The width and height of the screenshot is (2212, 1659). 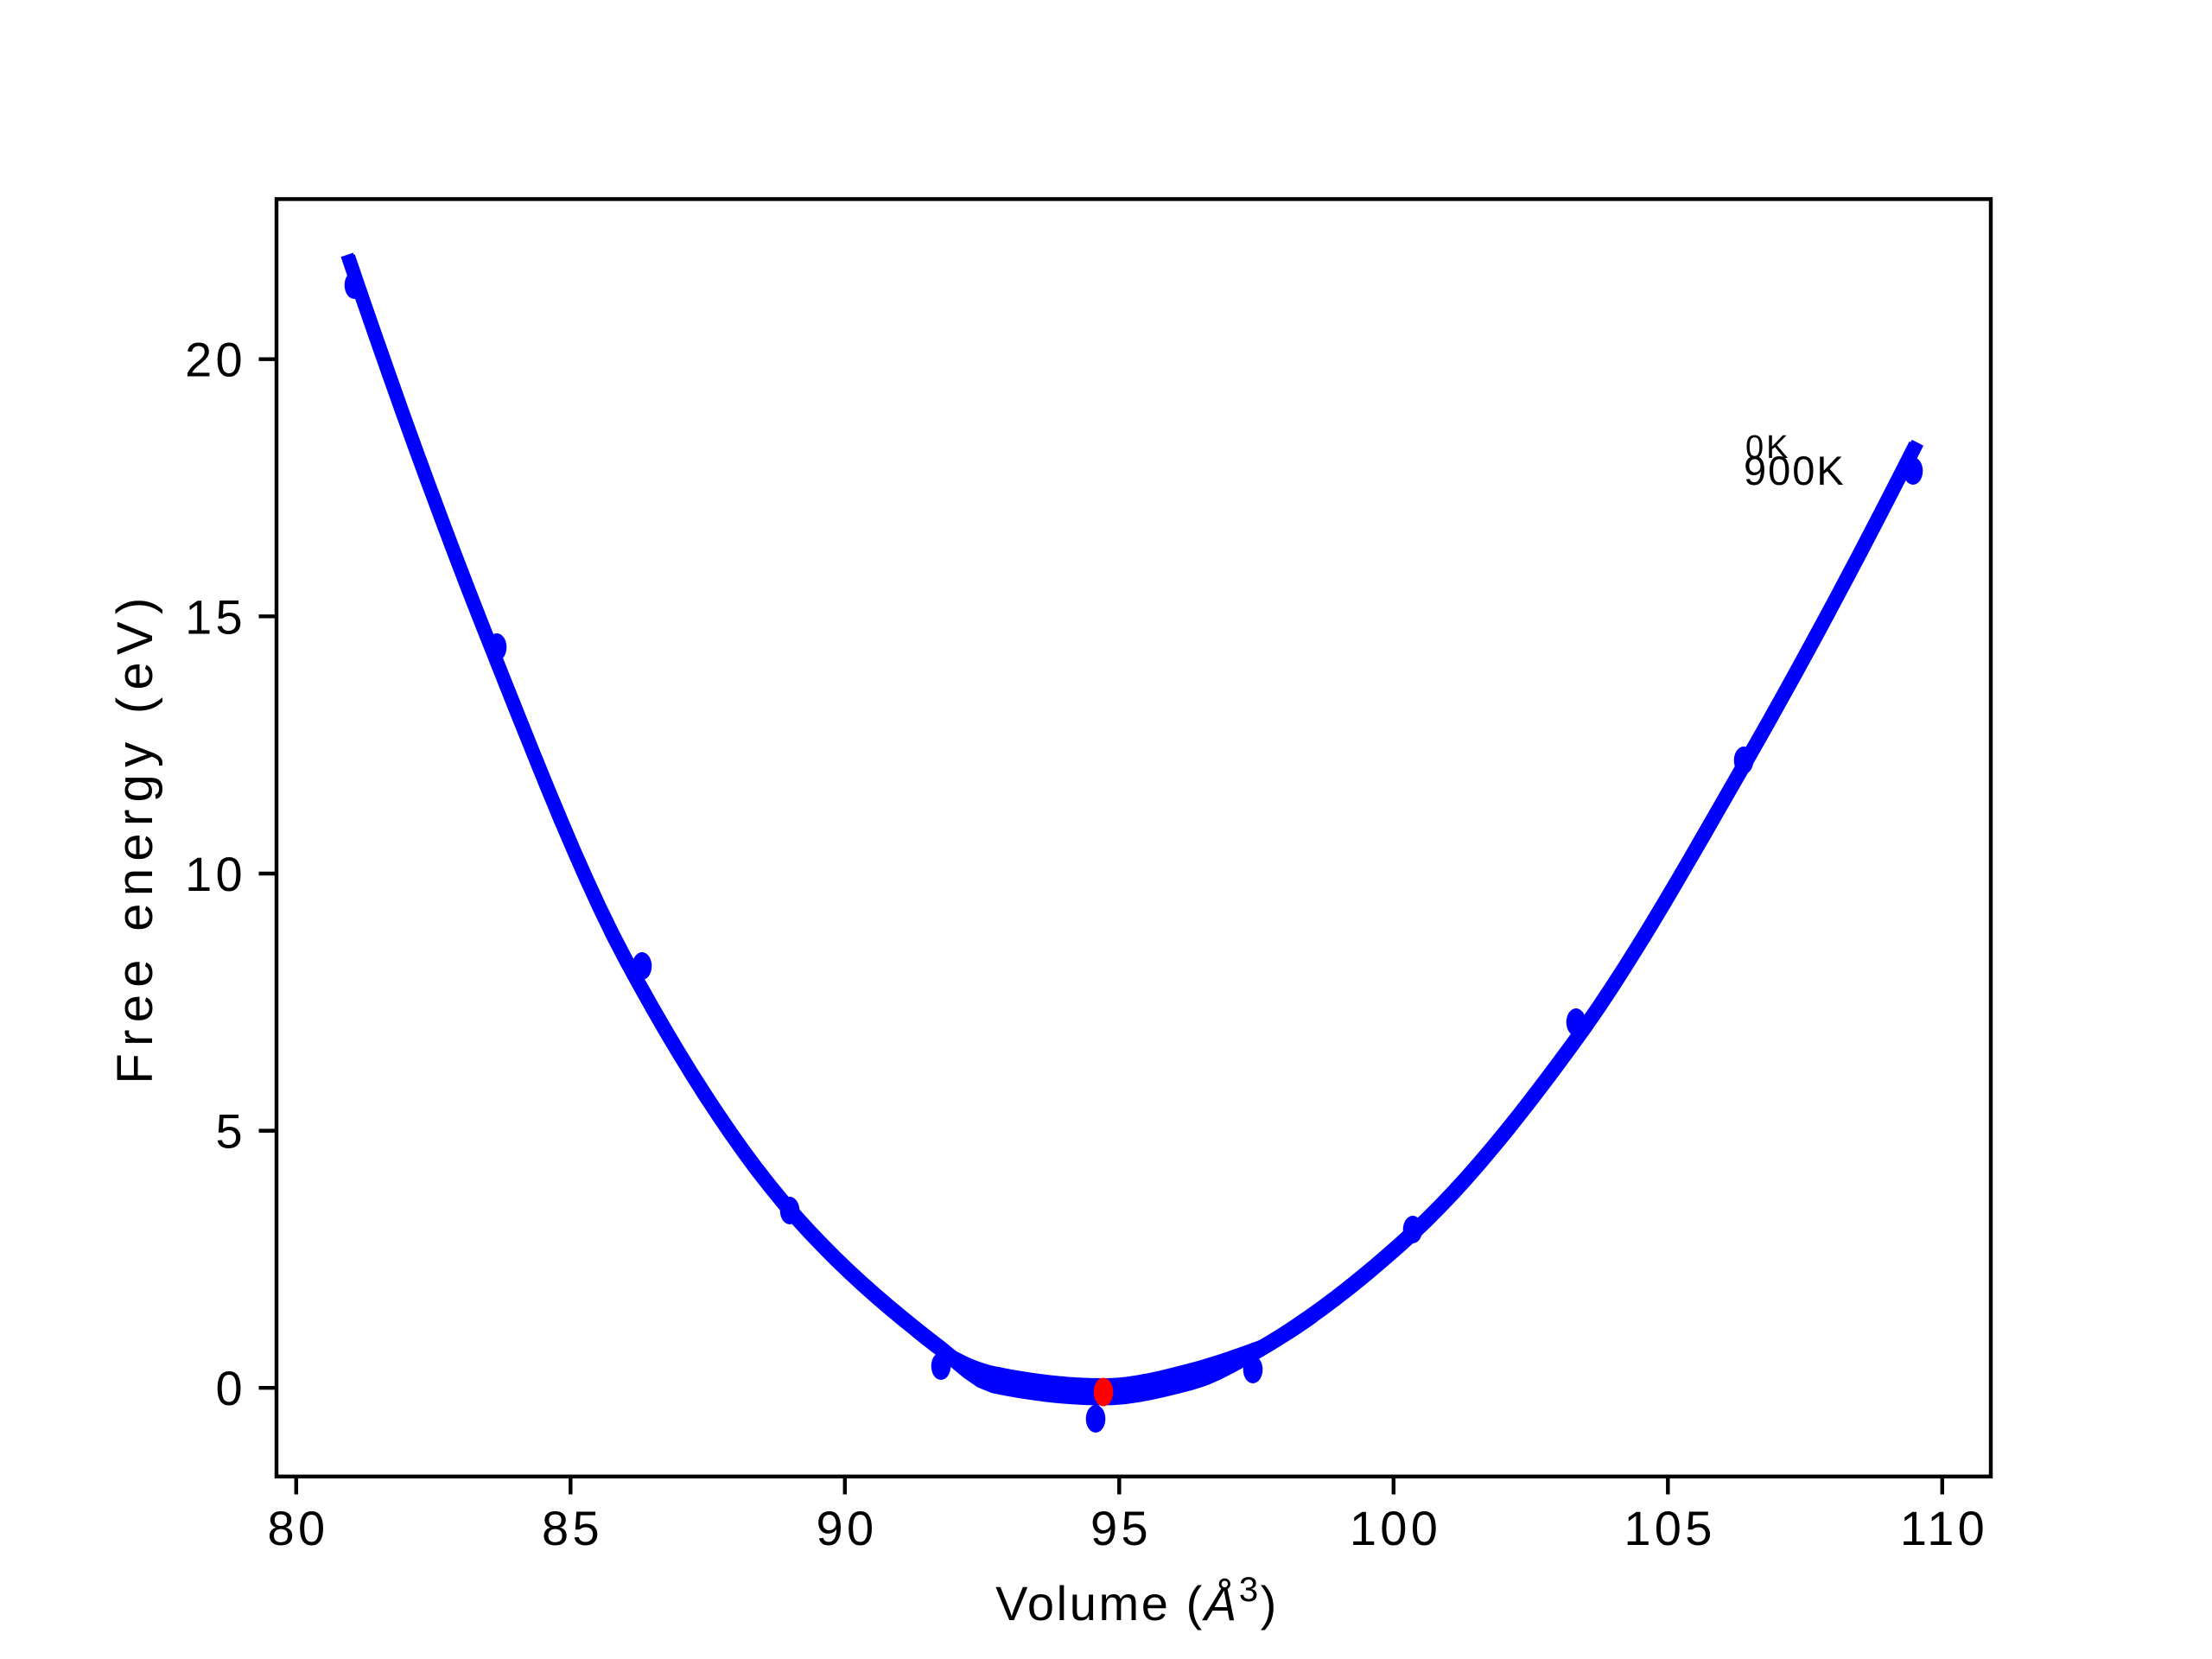 I want to click on svg-text: 900K, so click(x=1795, y=471).